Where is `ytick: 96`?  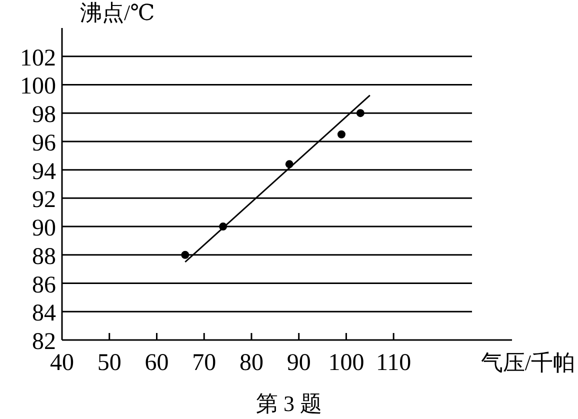
ytick: 96 is located at coordinates (44, 143).